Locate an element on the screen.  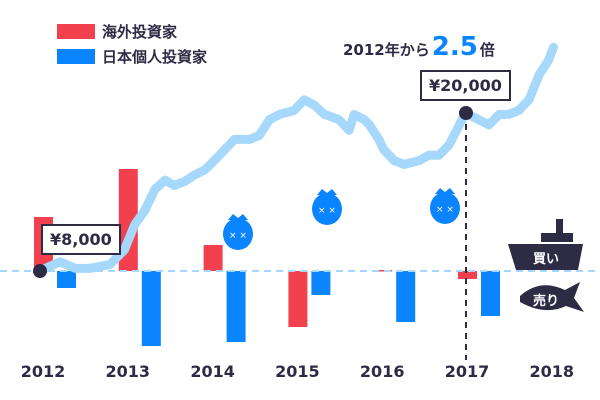
legend-item-japan: 日本個人投資家 is located at coordinates (132, 56).